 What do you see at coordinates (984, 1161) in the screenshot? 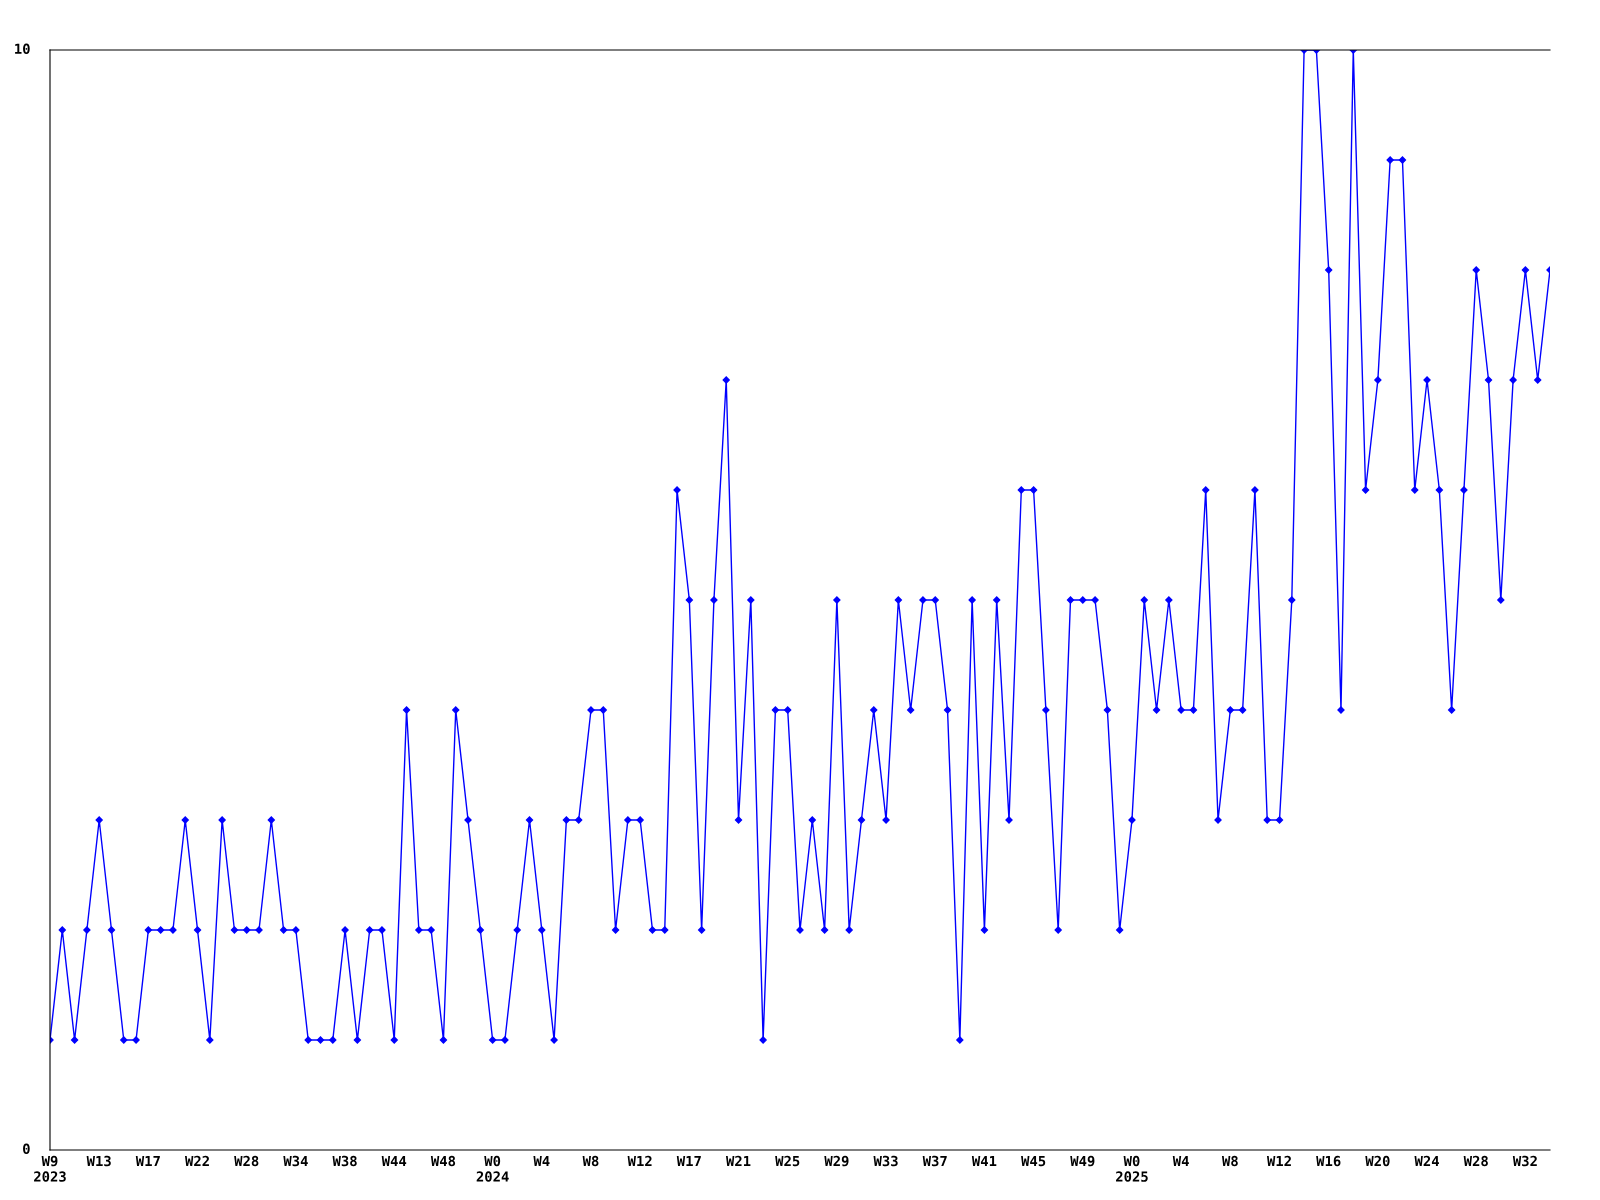
I see `x-tick-label: W41` at bounding box center [984, 1161].